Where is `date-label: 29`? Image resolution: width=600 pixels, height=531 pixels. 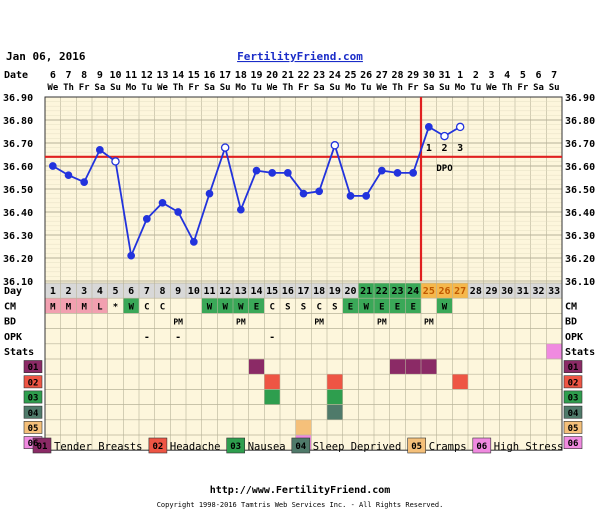
date-label: 29 is located at coordinates (413, 75).